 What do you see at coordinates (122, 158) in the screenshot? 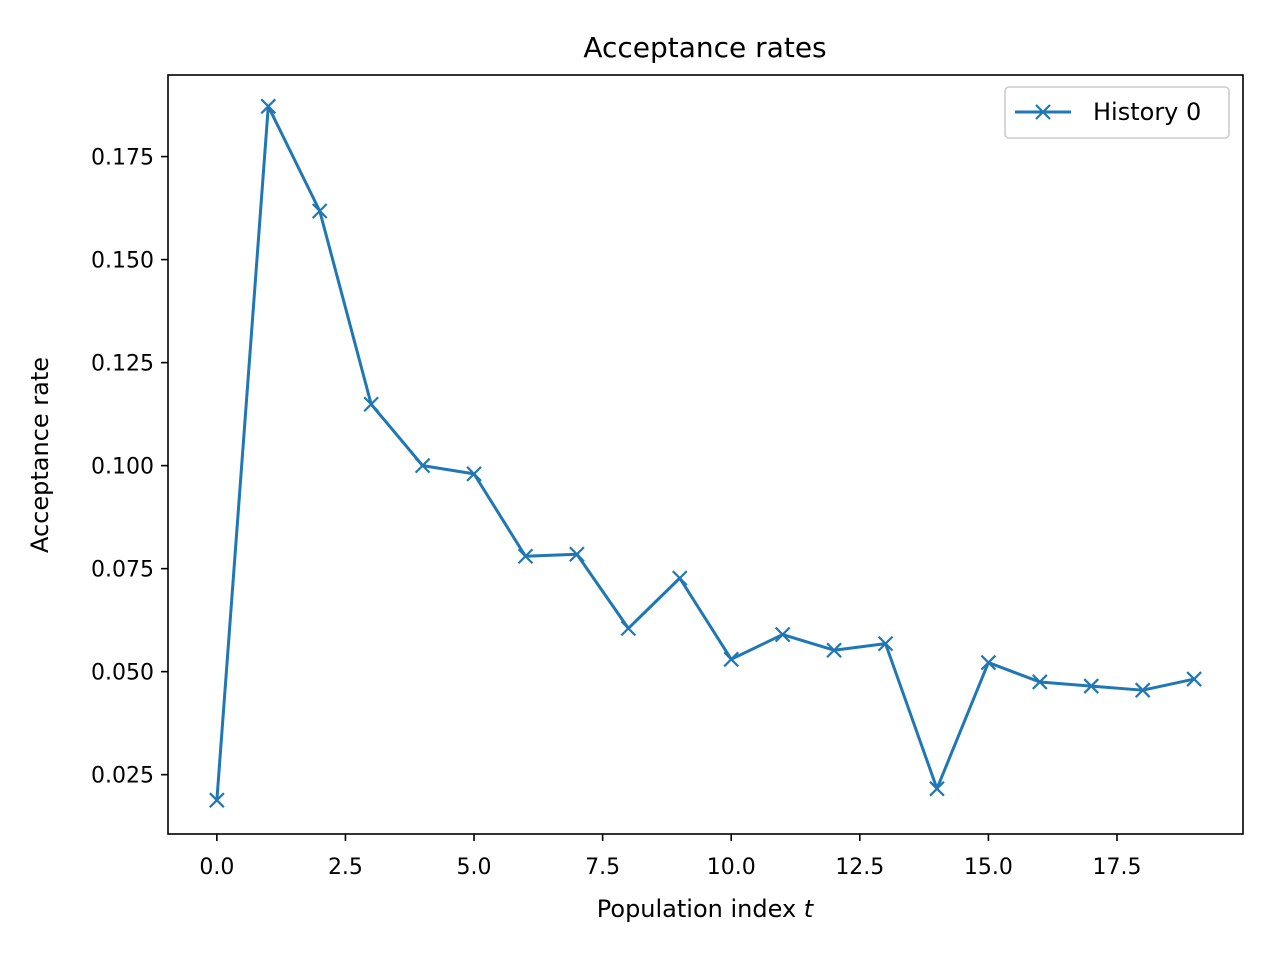
I see `y-tick-label: 0.175` at bounding box center [122, 158].